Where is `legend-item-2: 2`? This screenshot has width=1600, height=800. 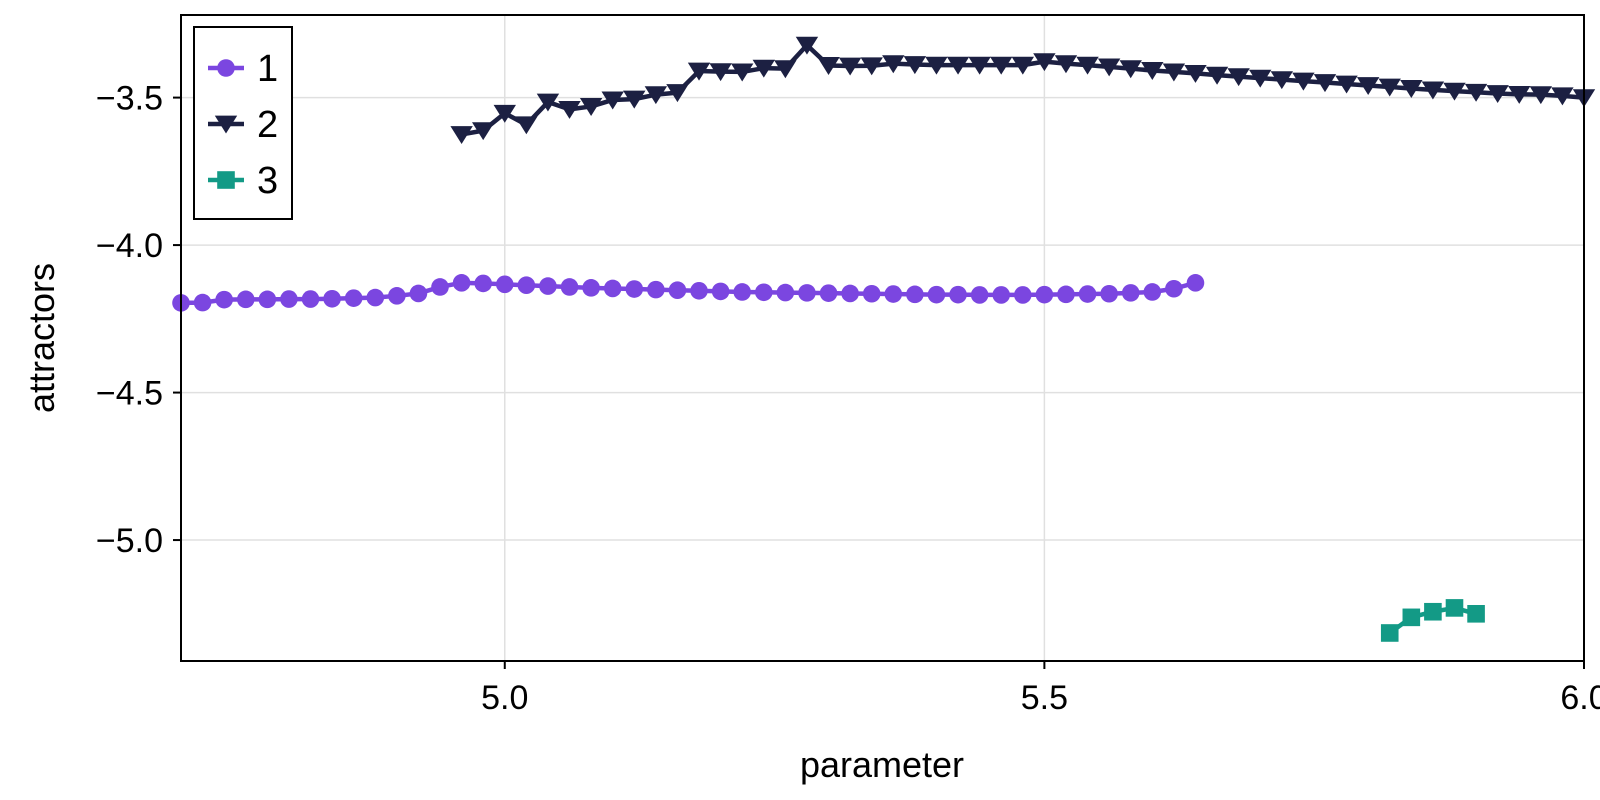 legend-item-2: 2 is located at coordinates (243, 125).